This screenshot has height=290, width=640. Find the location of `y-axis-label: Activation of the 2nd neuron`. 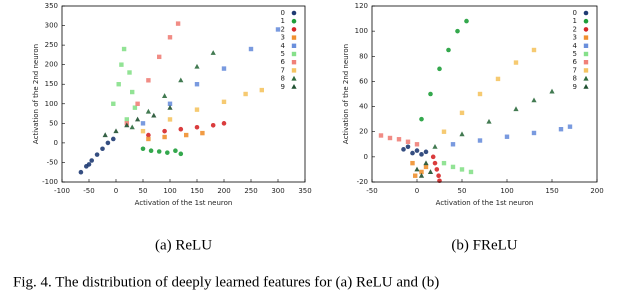

y-axis-label: Activation of the 2nd neuron is located at coordinates (346, 94).